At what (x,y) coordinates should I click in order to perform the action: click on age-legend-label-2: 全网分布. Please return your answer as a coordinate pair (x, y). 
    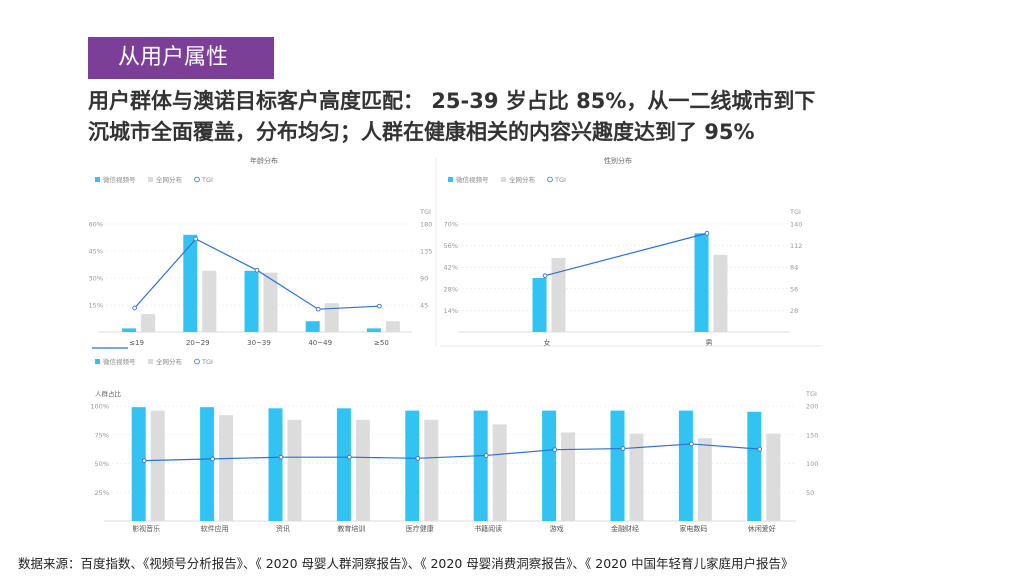
    Looking at the image, I should click on (169, 179).